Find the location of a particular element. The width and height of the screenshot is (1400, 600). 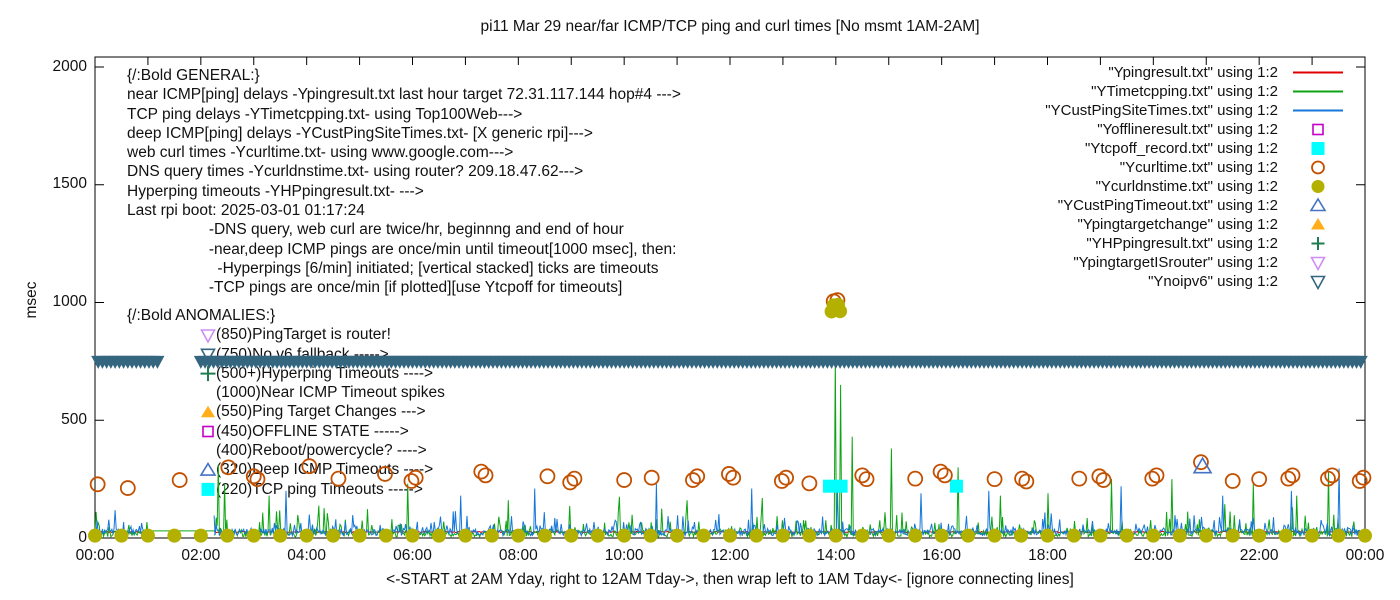

x-tick-label: 06:00 is located at coordinates (412, 555).